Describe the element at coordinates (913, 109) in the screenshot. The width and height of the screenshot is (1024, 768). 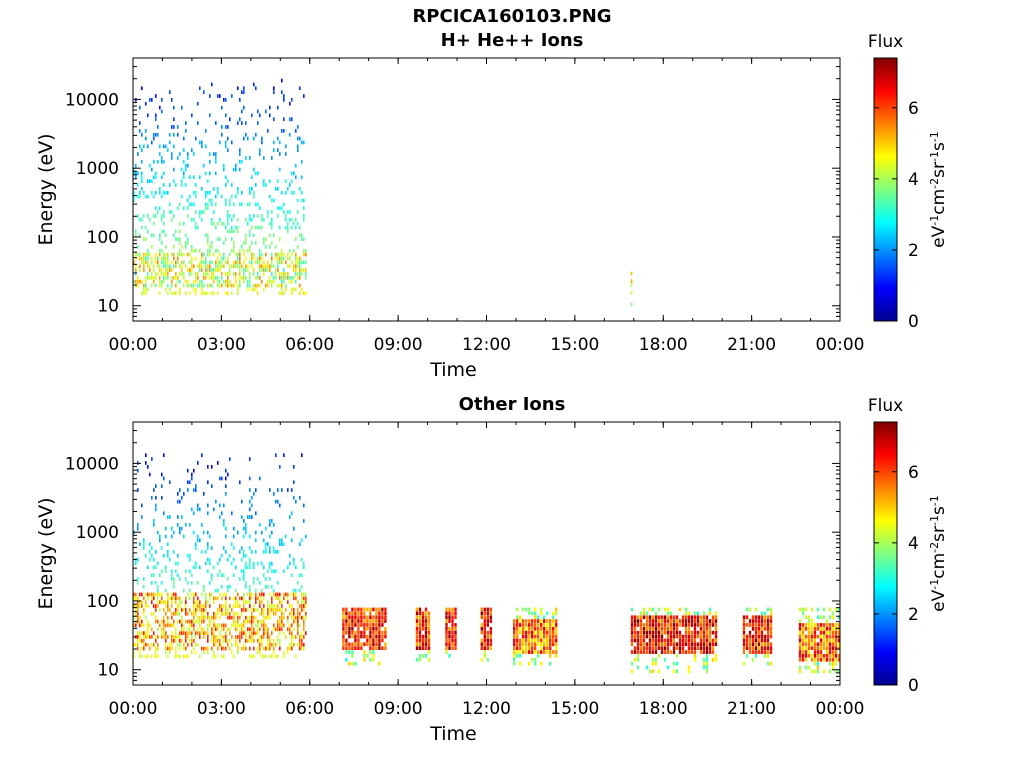
I see `colorbar-tick-label: 6` at that location.